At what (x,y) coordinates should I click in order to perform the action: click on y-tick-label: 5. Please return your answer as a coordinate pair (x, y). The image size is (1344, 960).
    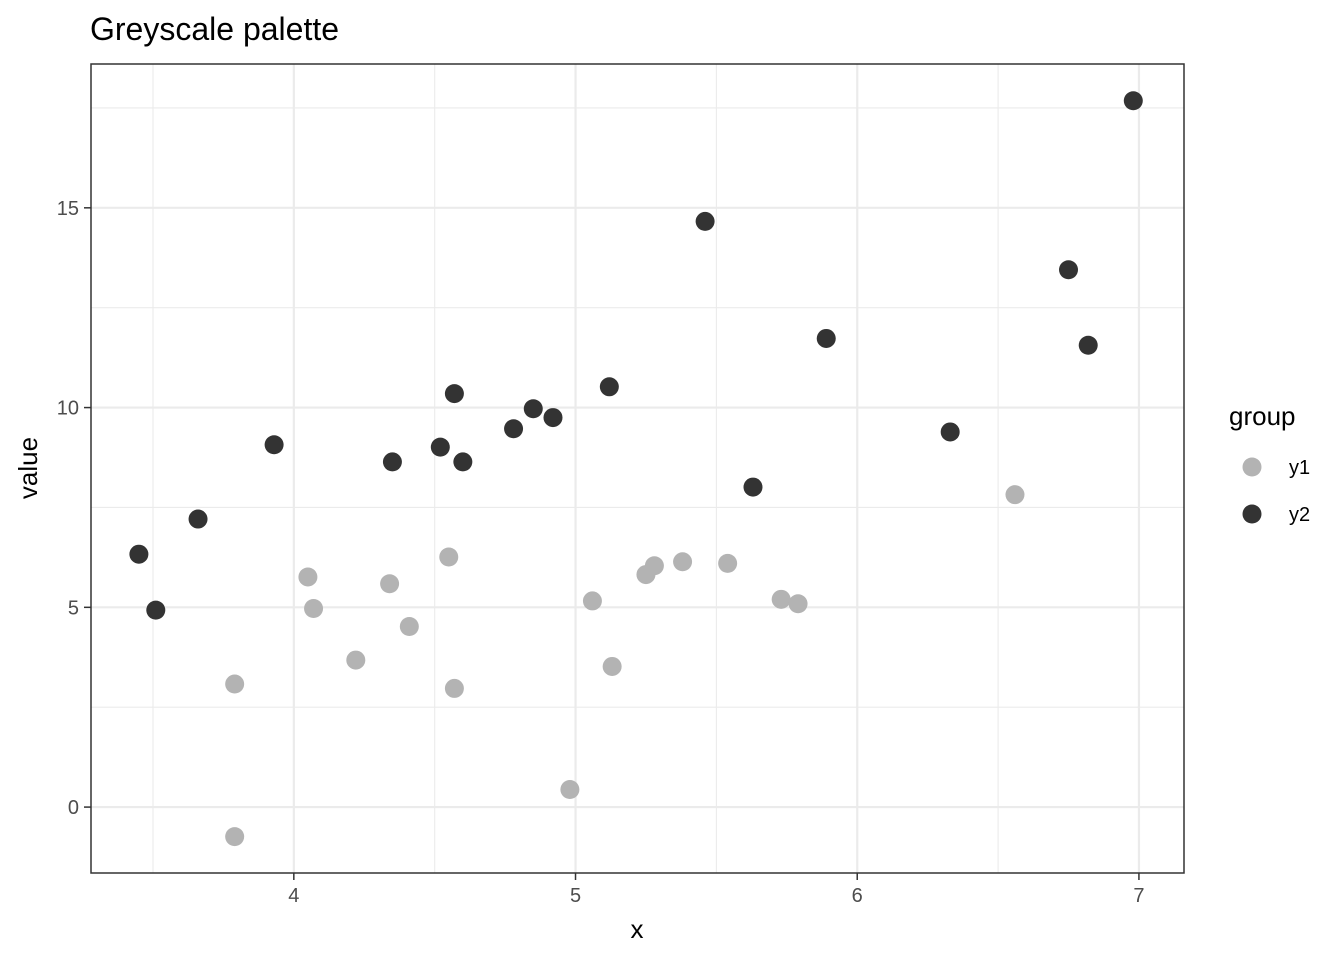
    Looking at the image, I should click on (73, 608).